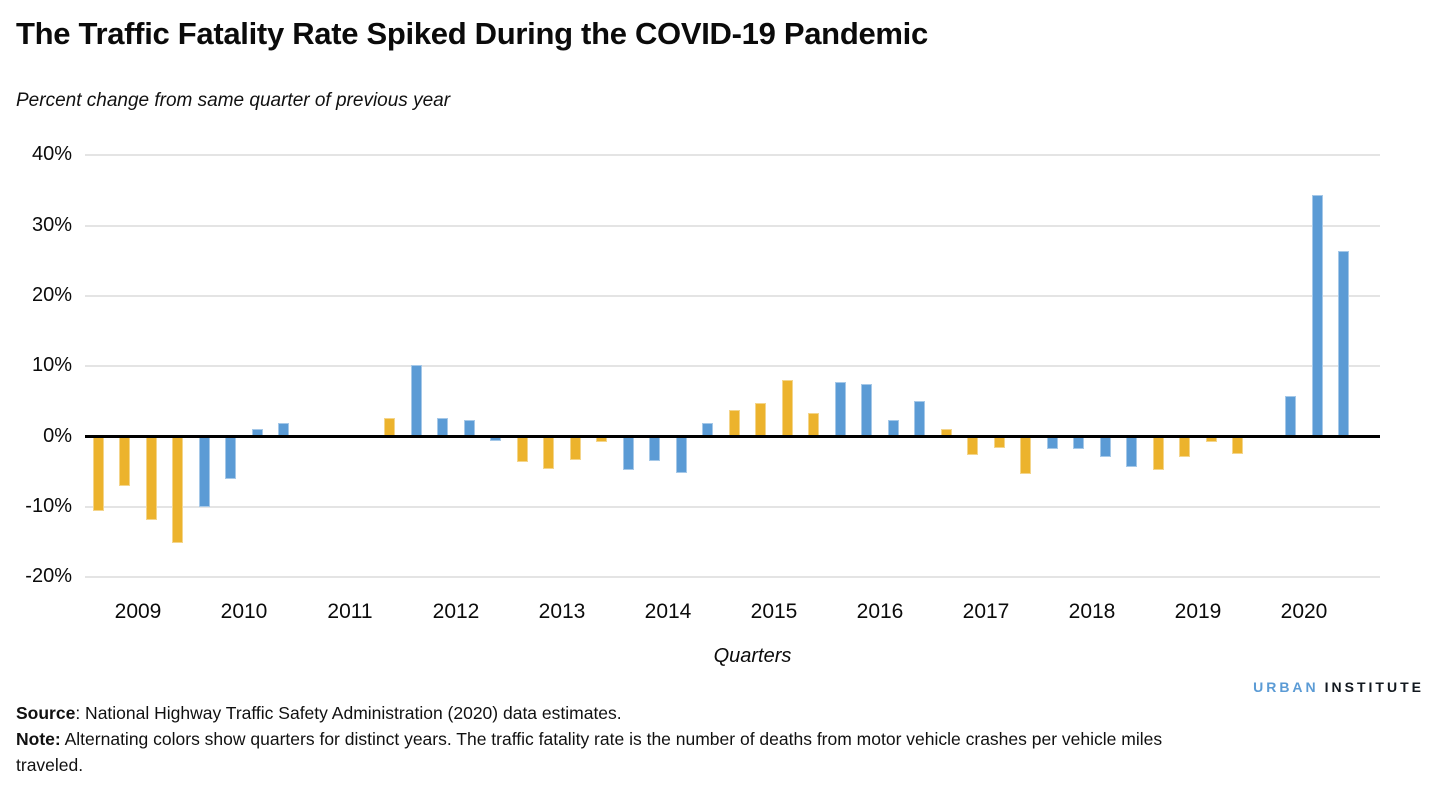 This screenshot has width=1439, height=787. What do you see at coordinates (1052, 443) in the screenshot?
I see `bar-2018-q1` at bounding box center [1052, 443].